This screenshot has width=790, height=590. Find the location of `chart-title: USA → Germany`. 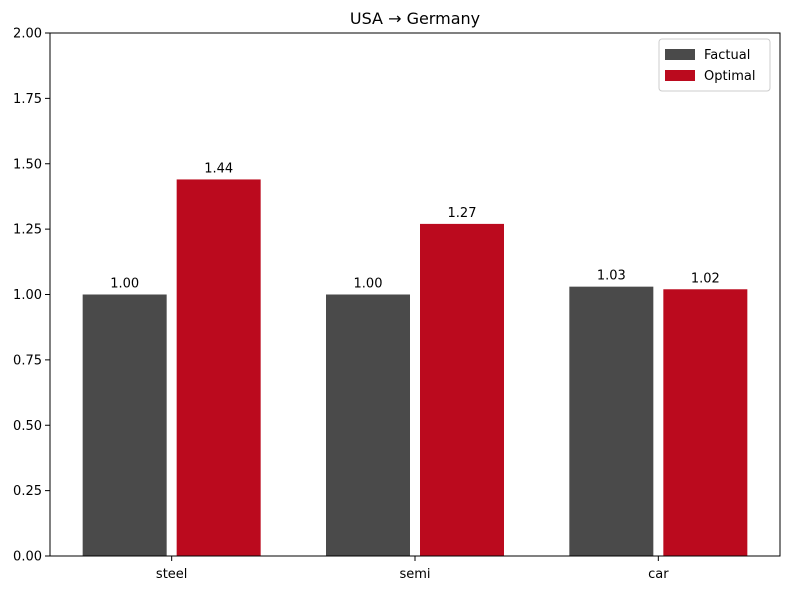

chart-title: USA → Germany is located at coordinates (415, 18).